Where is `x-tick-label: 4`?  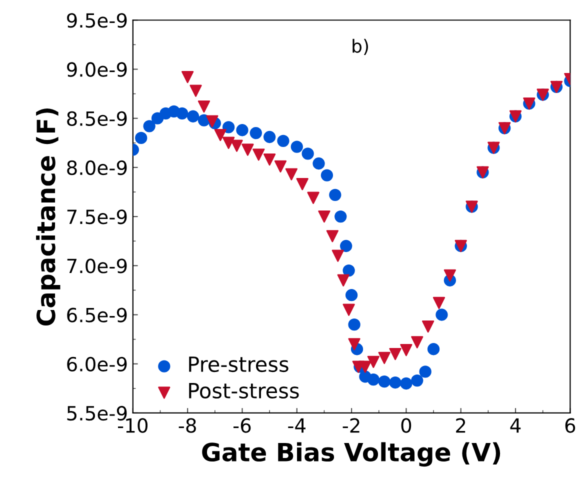 x-tick-label: 4 is located at coordinates (515, 425).